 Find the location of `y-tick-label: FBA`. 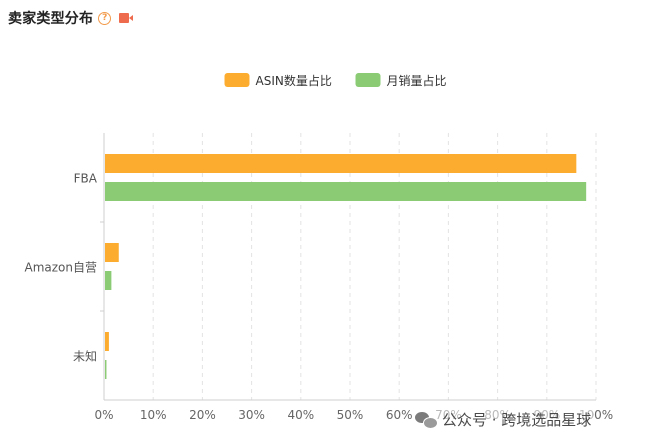

y-tick-label: FBA is located at coordinates (86, 179).